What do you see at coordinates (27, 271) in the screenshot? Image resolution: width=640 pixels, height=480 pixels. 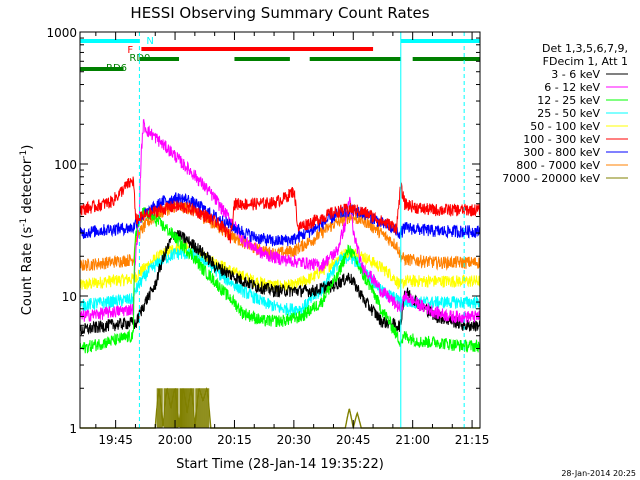 I see `y-label-a: Count Rate (s` at bounding box center [27, 271].